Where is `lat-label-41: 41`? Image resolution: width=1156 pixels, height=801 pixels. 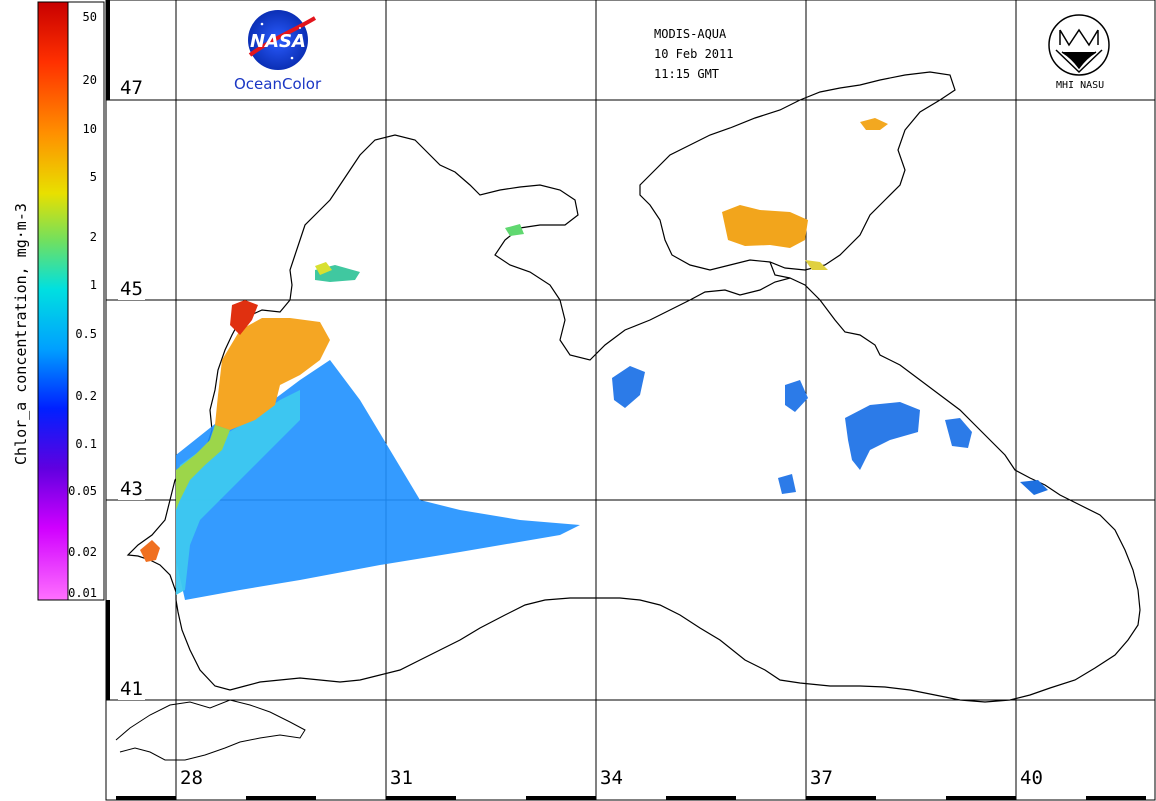 lat-label-41: 41 is located at coordinates (131, 689).